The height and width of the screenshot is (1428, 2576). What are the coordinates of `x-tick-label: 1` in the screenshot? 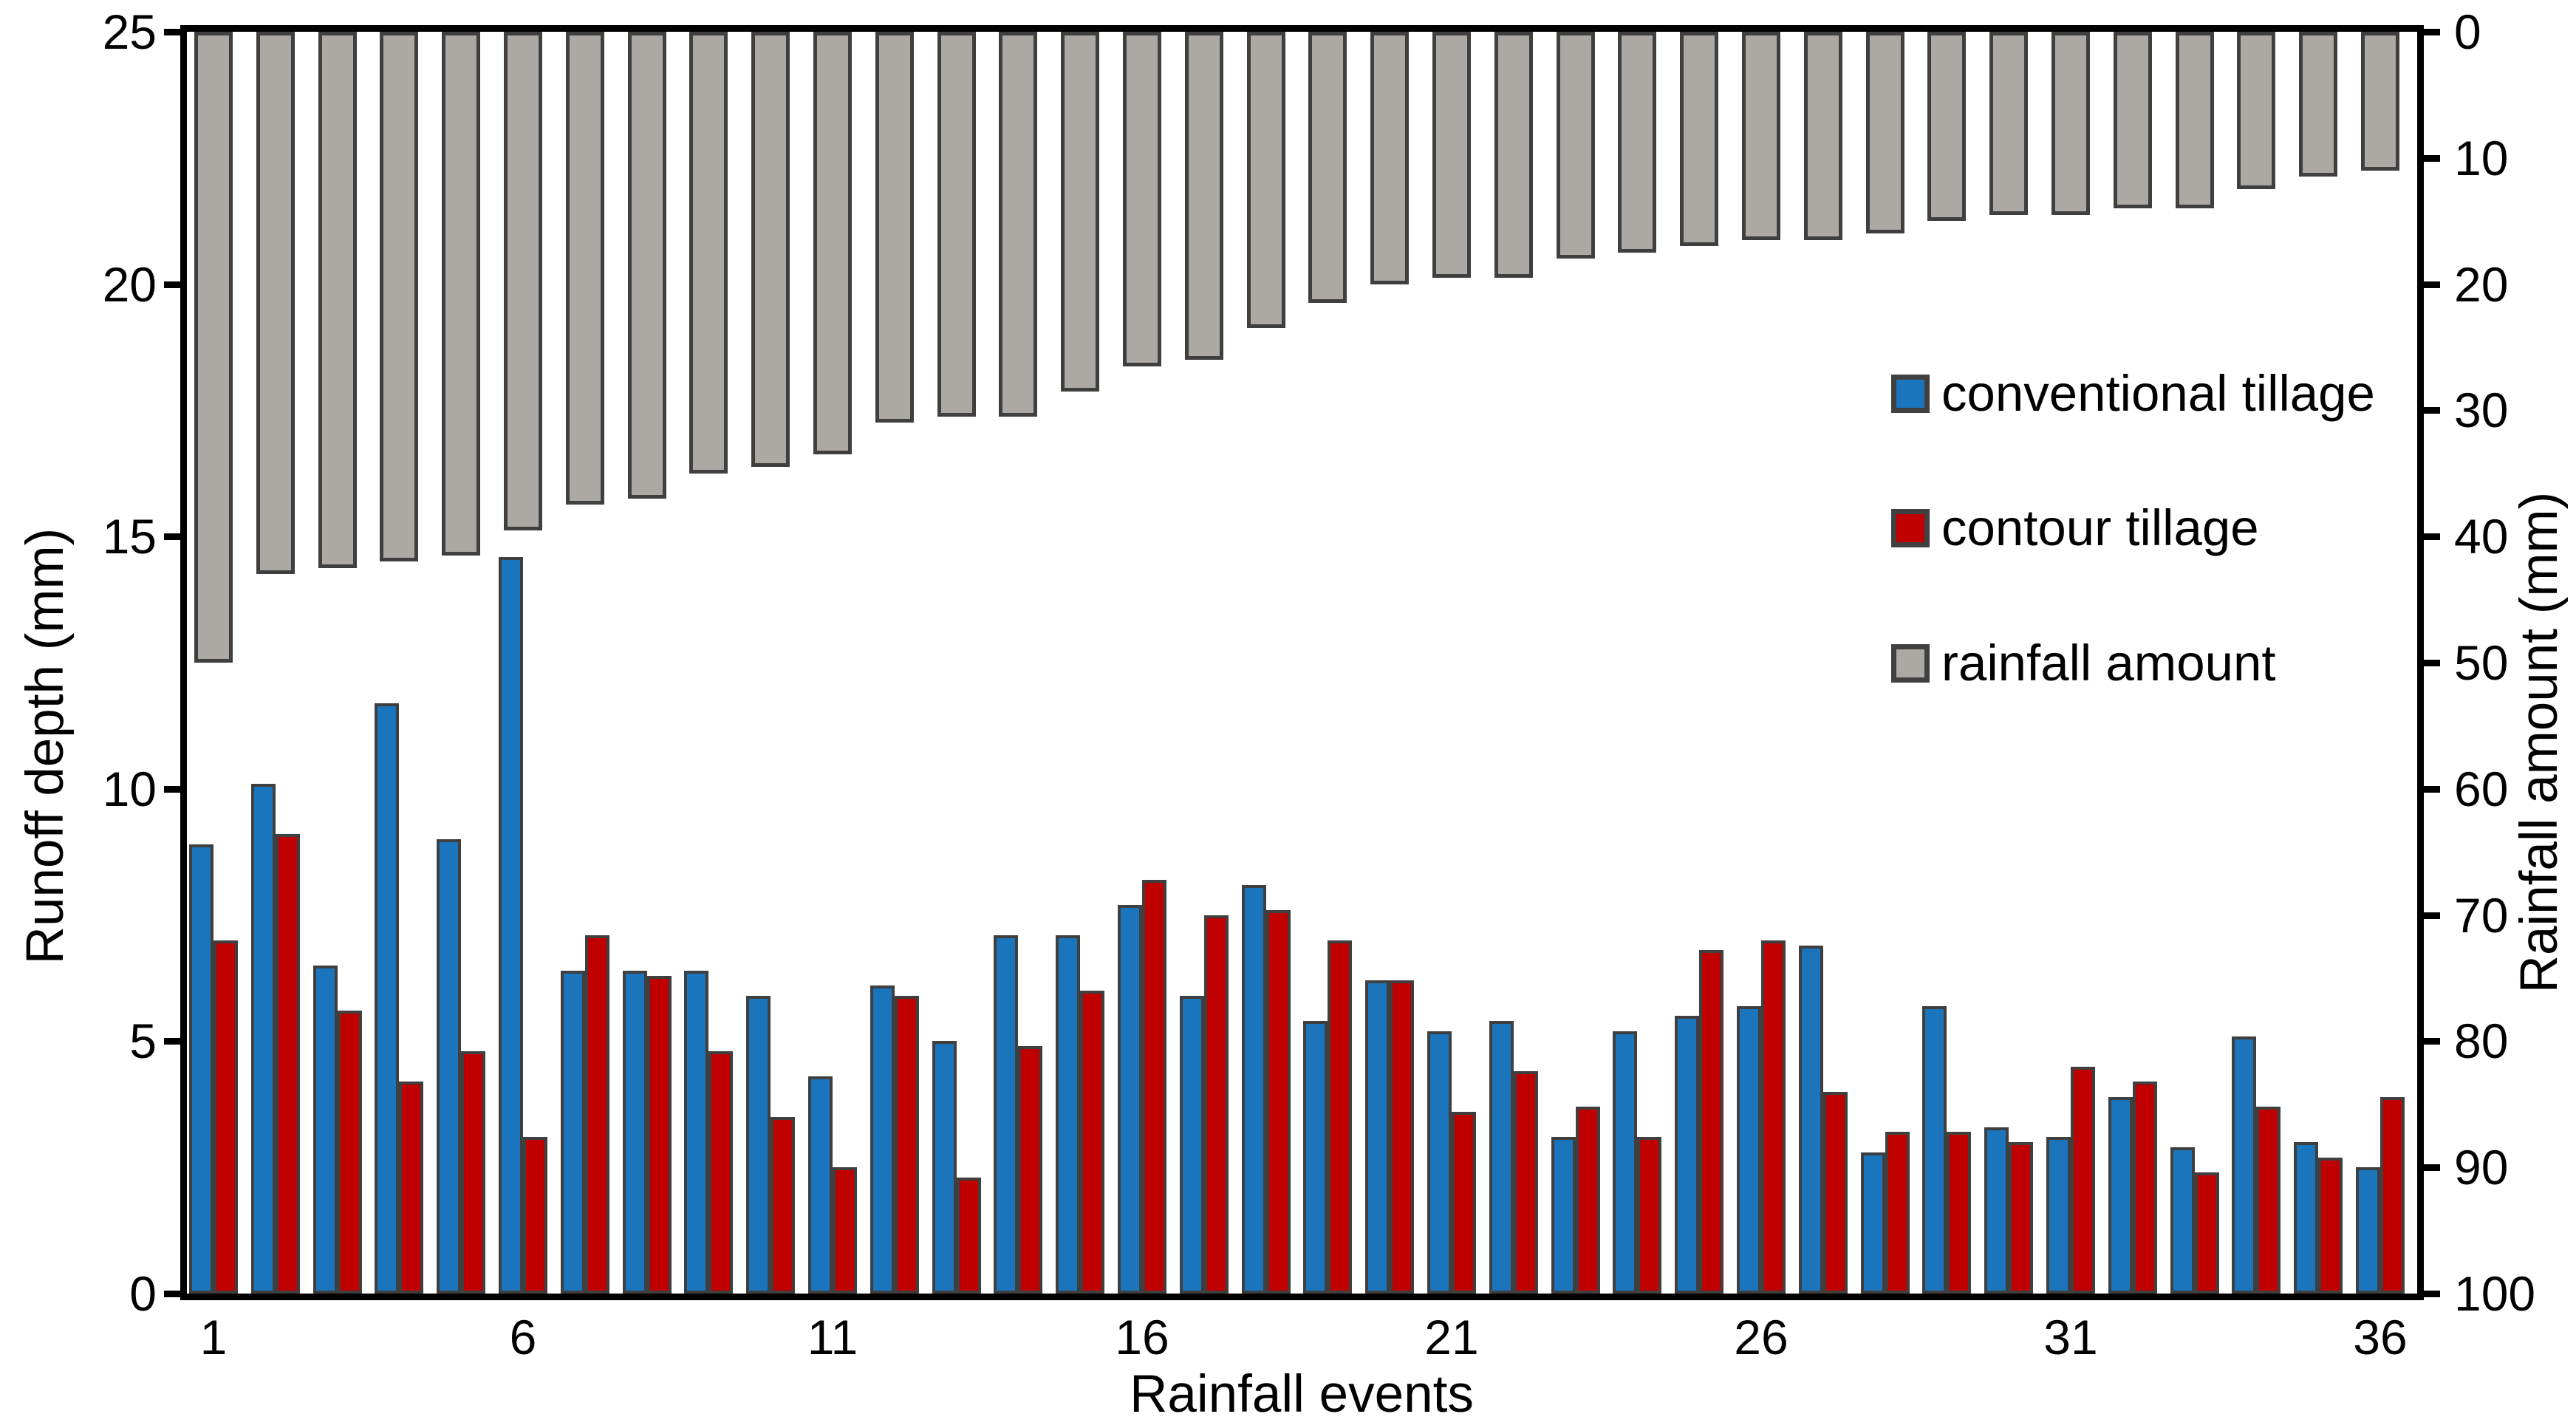 It's located at (213, 1337).